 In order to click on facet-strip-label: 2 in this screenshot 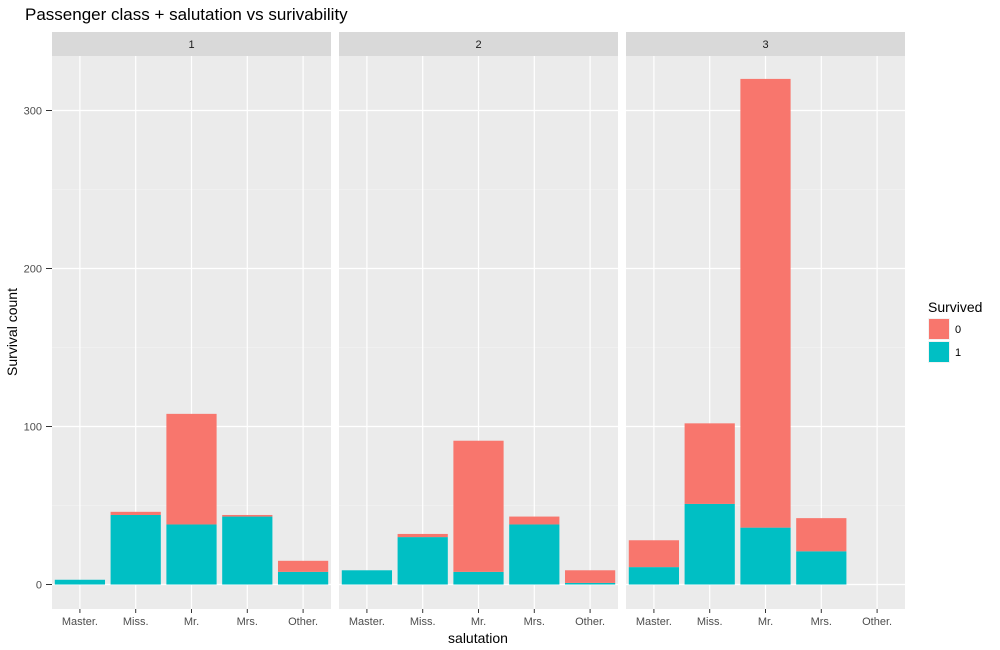, I will do `click(478, 45)`.